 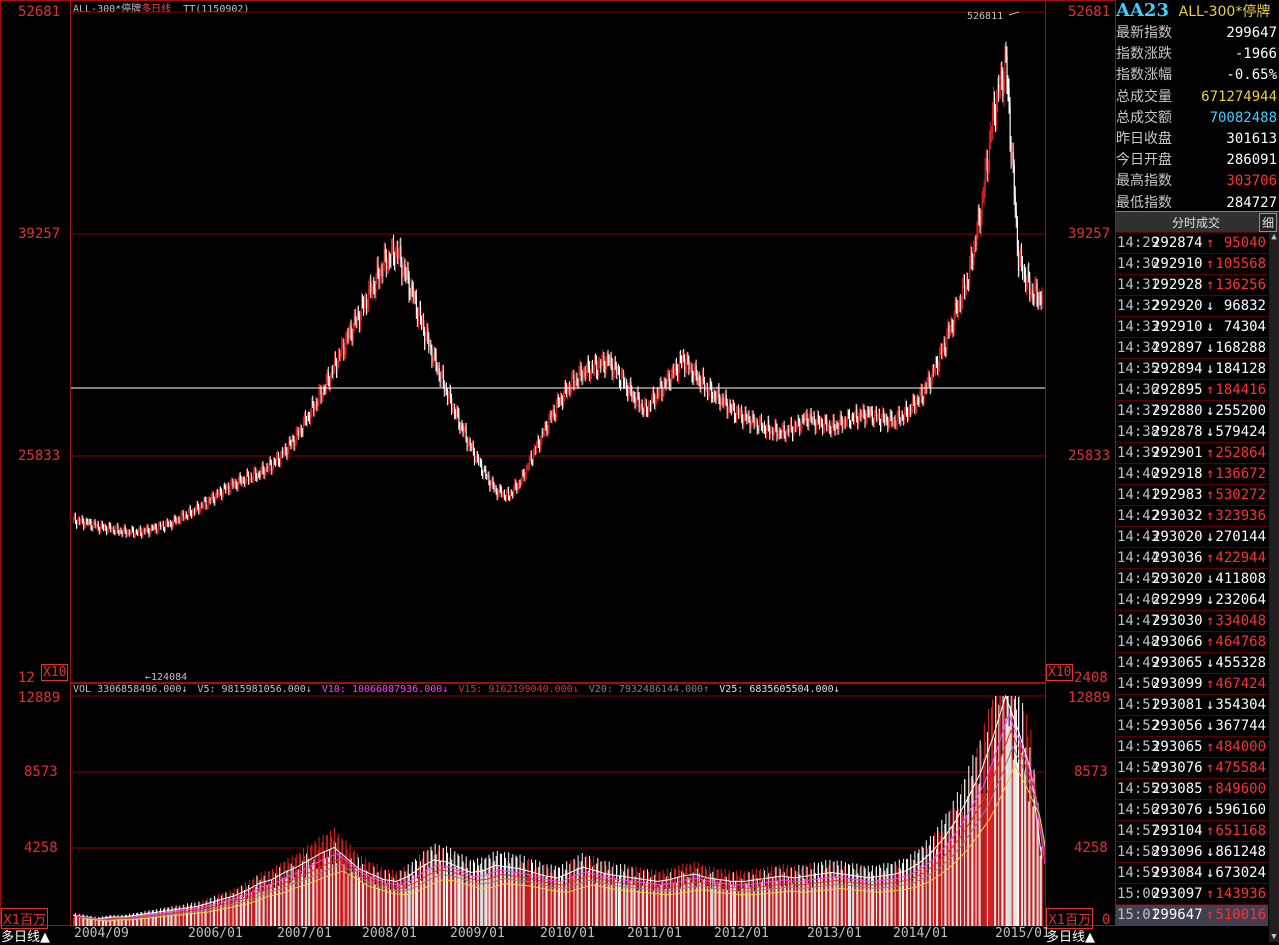 I want to click on info-row-6: 今日开盘 286091, so click(x=1197, y=160).